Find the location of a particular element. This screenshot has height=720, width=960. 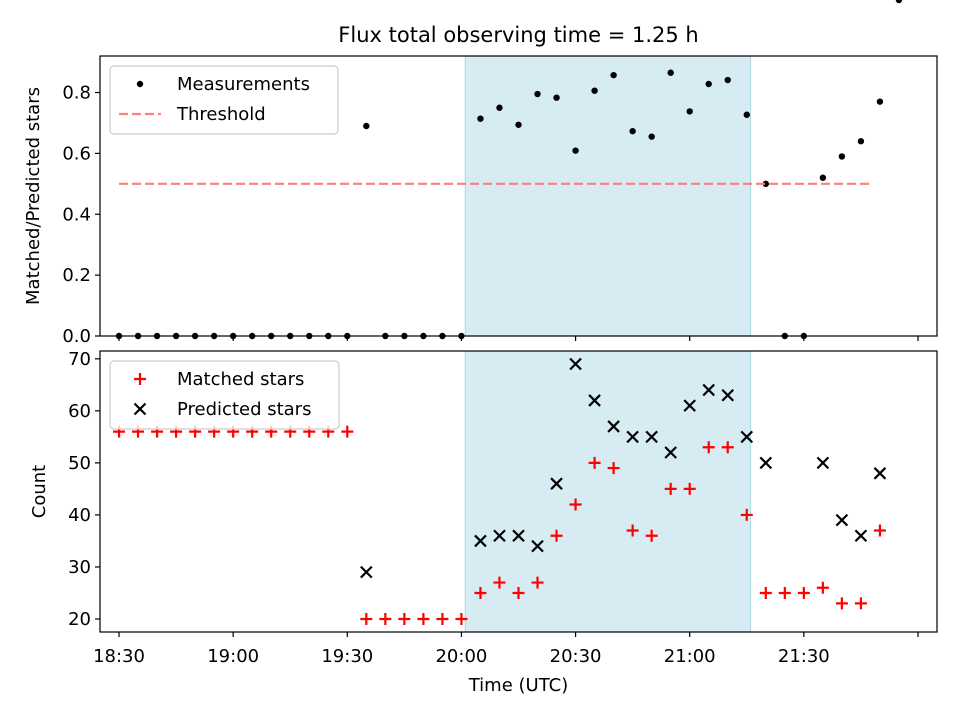

legend-label: Predicted stars is located at coordinates (244, 409).